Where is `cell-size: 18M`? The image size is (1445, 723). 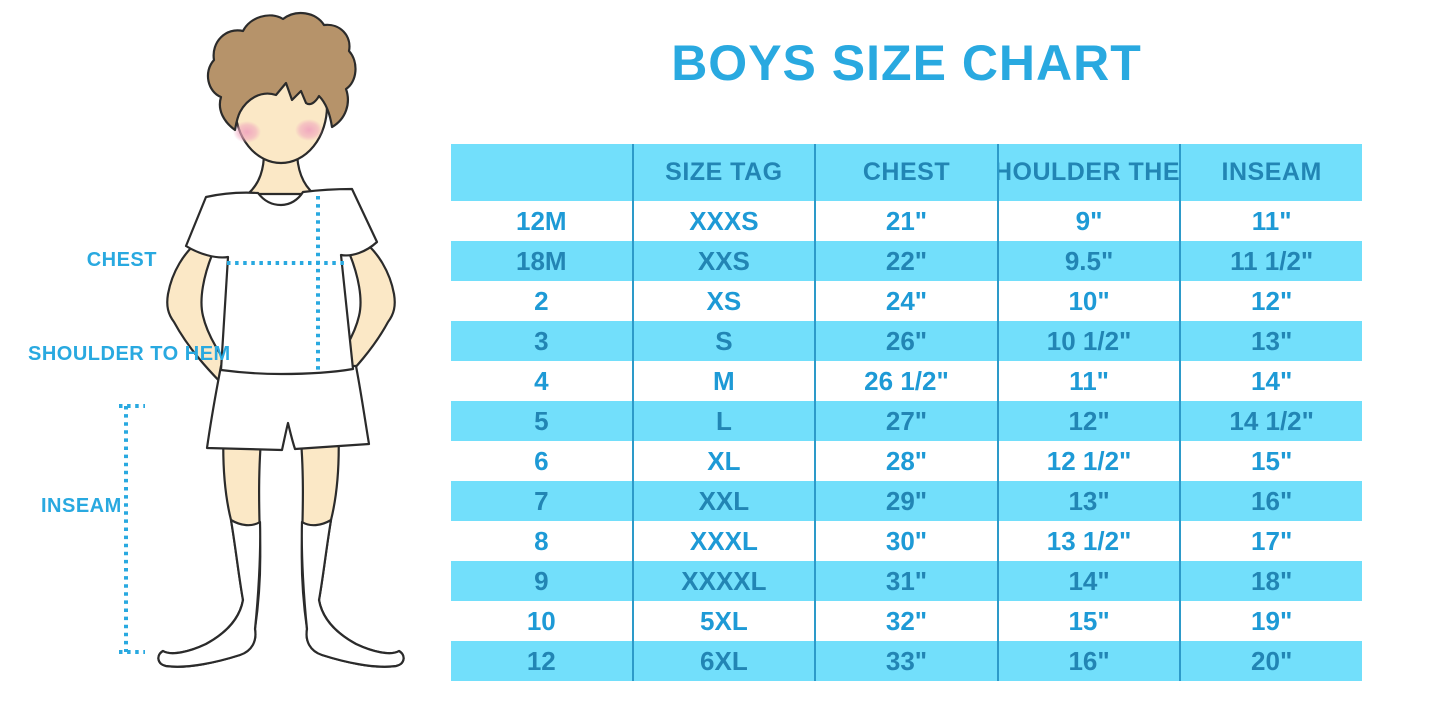 cell-size: 18M is located at coordinates (542, 261).